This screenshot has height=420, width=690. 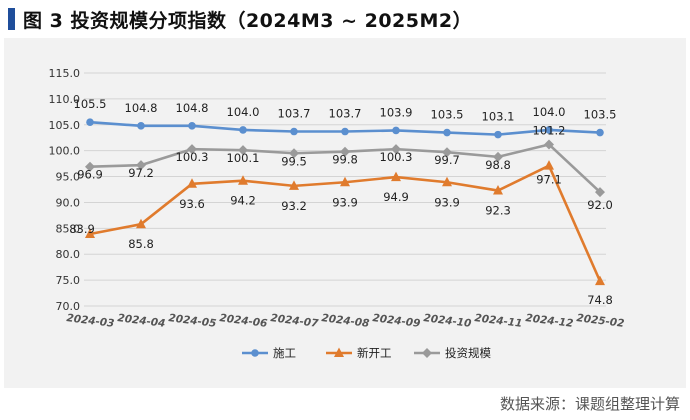 What do you see at coordinates (396, 197) in the screenshot?
I see `data-label: 94.9` at bounding box center [396, 197].